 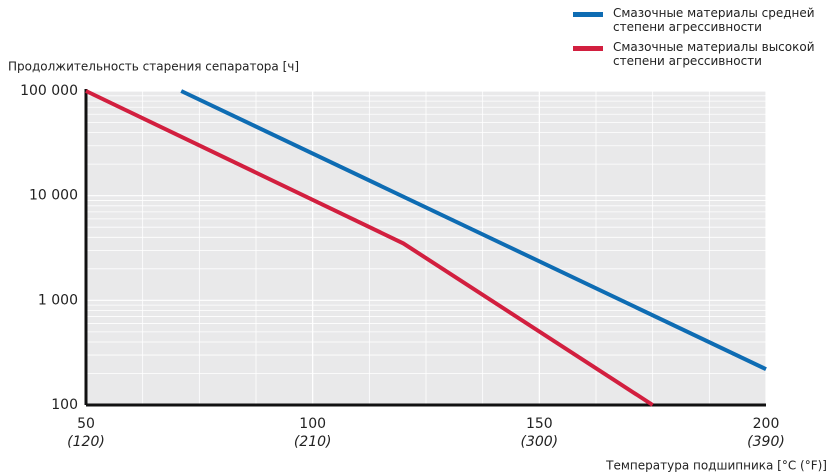 What do you see at coordinates (766, 424) in the screenshot?
I see `x-tick-label: 200` at bounding box center [766, 424].